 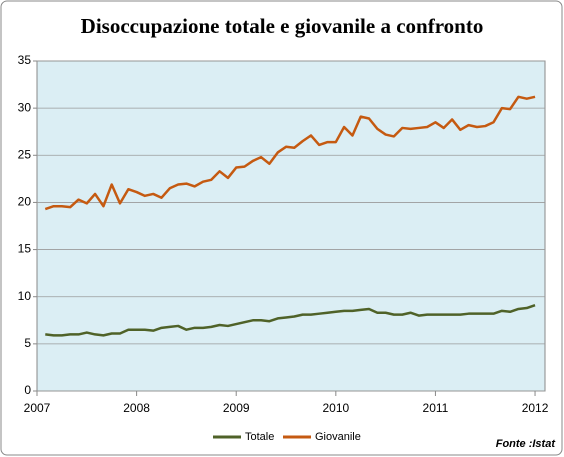 What do you see at coordinates (335, 408) in the screenshot?
I see `x-tick-label: 2010` at bounding box center [335, 408].